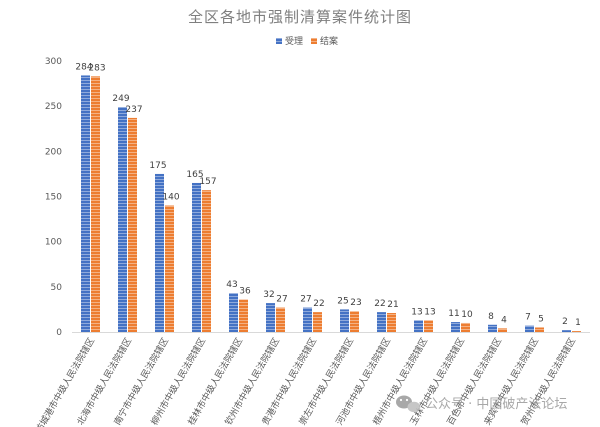 Image resolution: width=600 pixels, height=427 pixels. What do you see at coordinates (157, 166) in the screenshot?
I see `data-label-accepted: 175` at bounding box center [157, 166].